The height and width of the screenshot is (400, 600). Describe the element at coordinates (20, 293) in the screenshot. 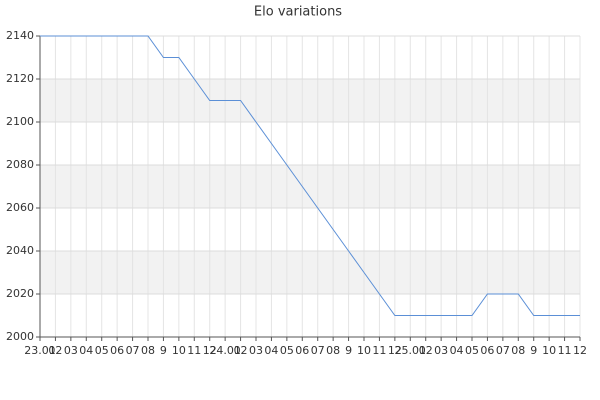

I see `y-tick-label: 2020` at that location.